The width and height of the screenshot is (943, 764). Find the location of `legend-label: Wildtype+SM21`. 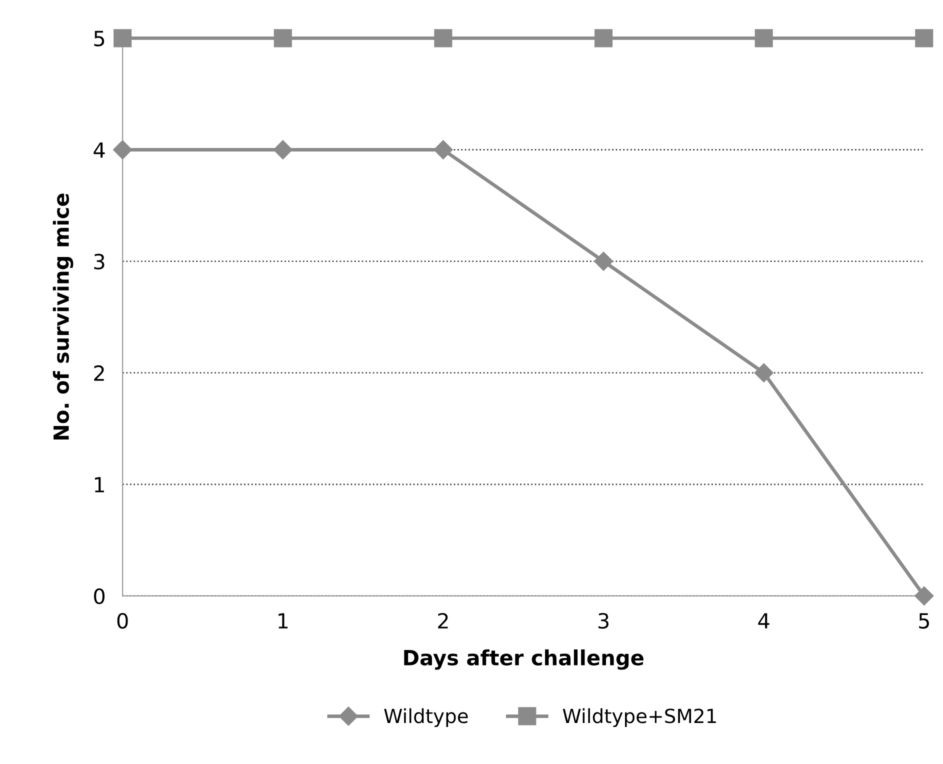

legend-label: Wildtype+SM21 is located at coordinates (639, 718).